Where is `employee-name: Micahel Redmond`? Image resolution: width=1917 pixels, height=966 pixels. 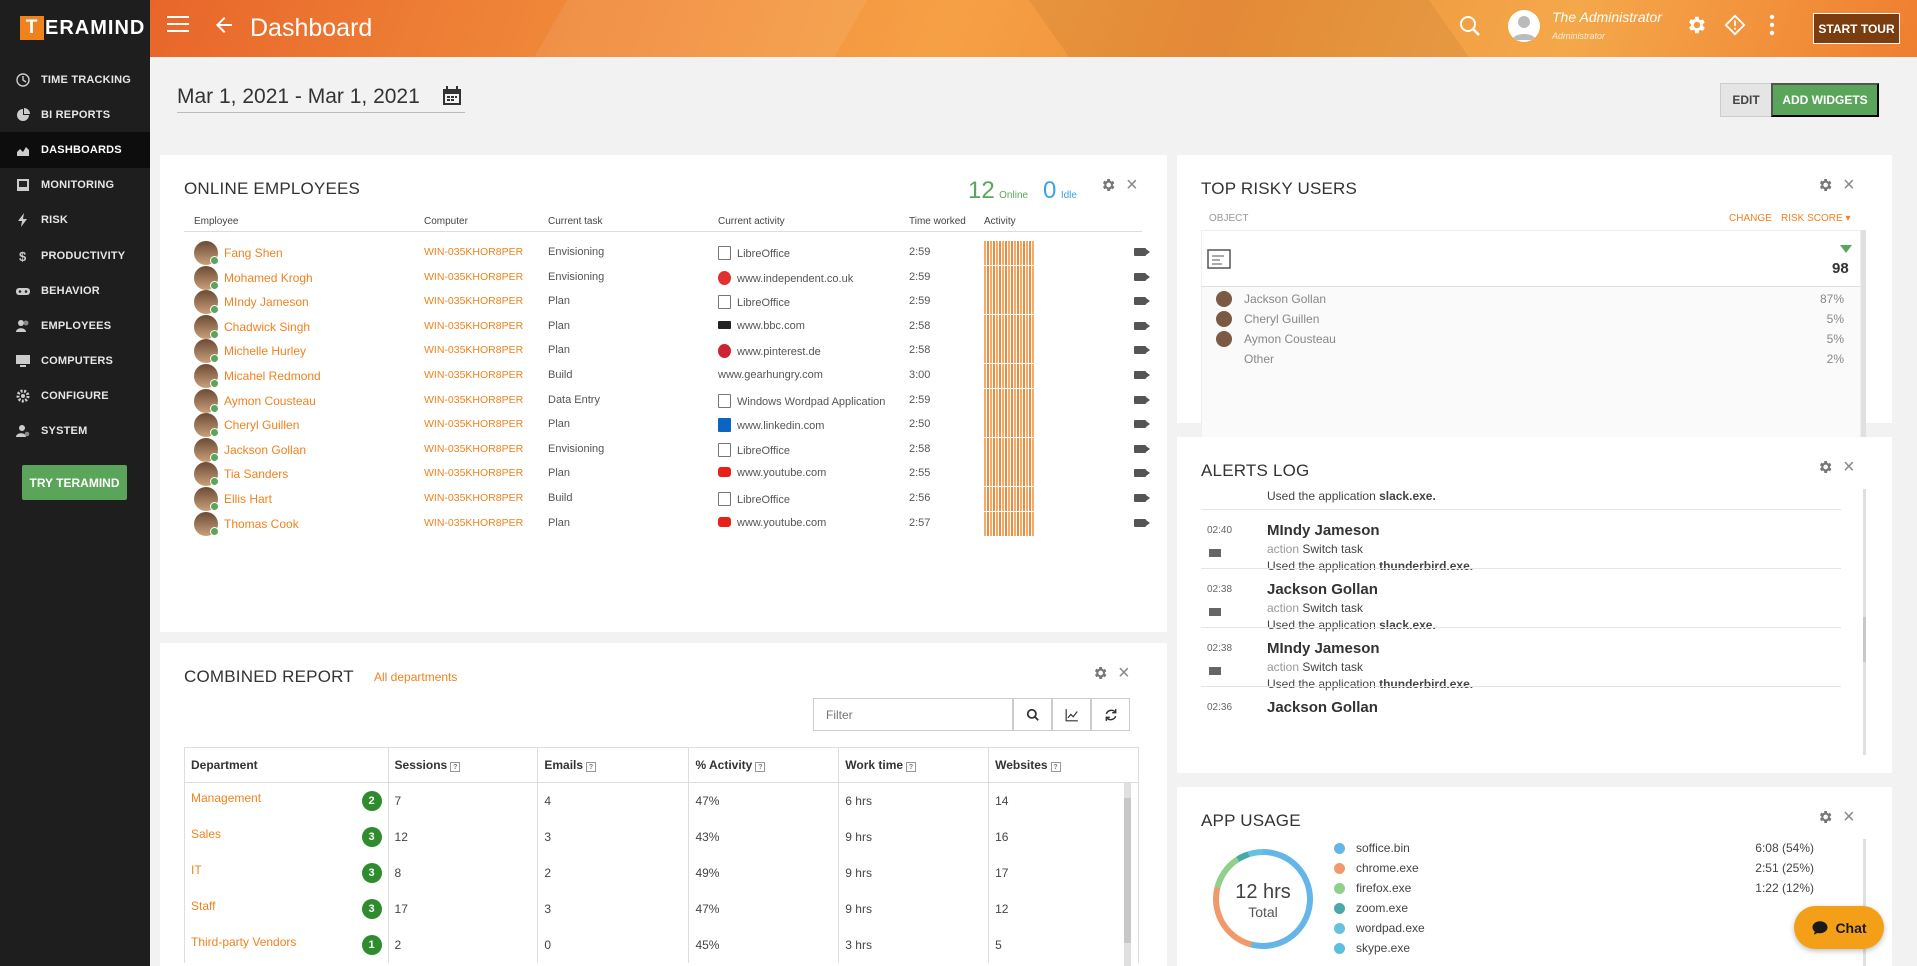
employee-name: Micahel Redmond is located at coordinates (272, 376).